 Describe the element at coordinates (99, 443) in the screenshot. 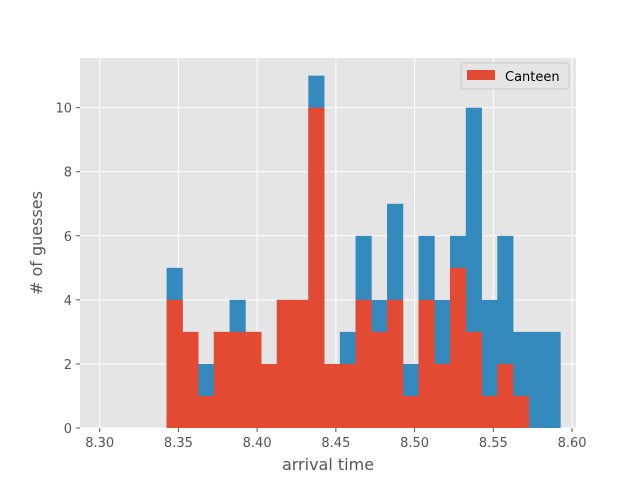

I see `x-tick-label: 8.30` at that location.